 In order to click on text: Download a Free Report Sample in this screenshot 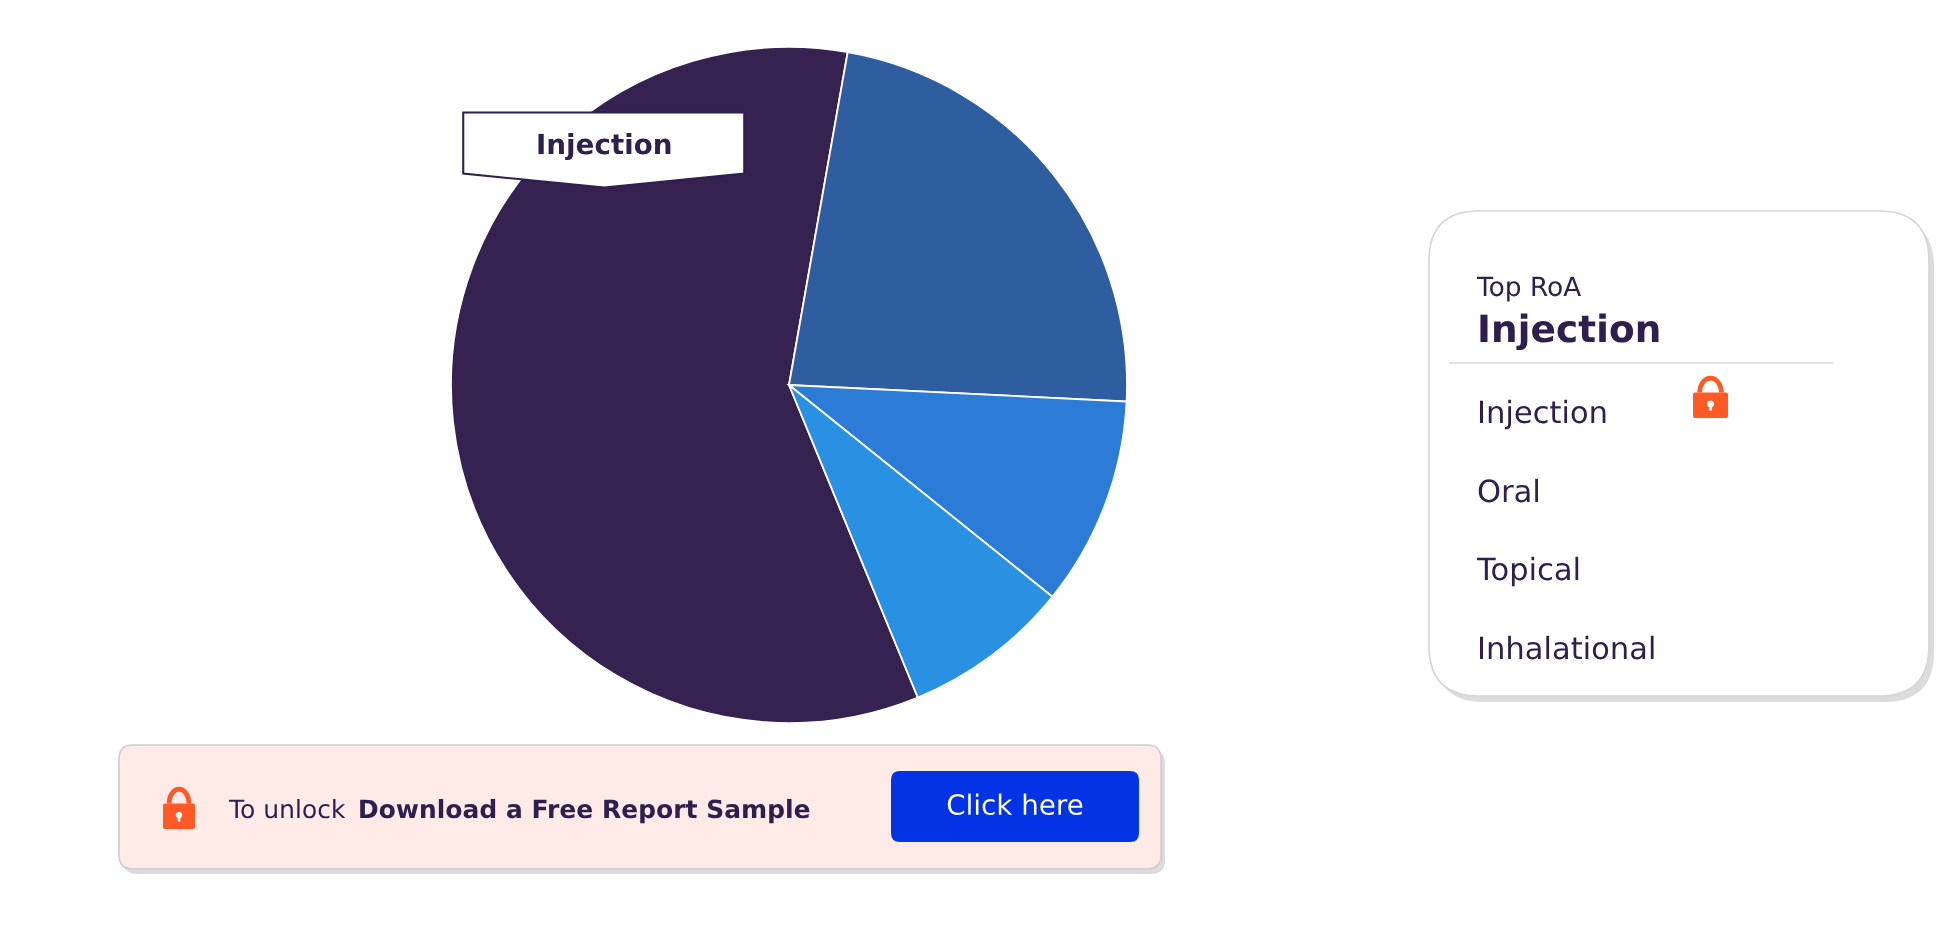, I will do `click(585, 811)`.